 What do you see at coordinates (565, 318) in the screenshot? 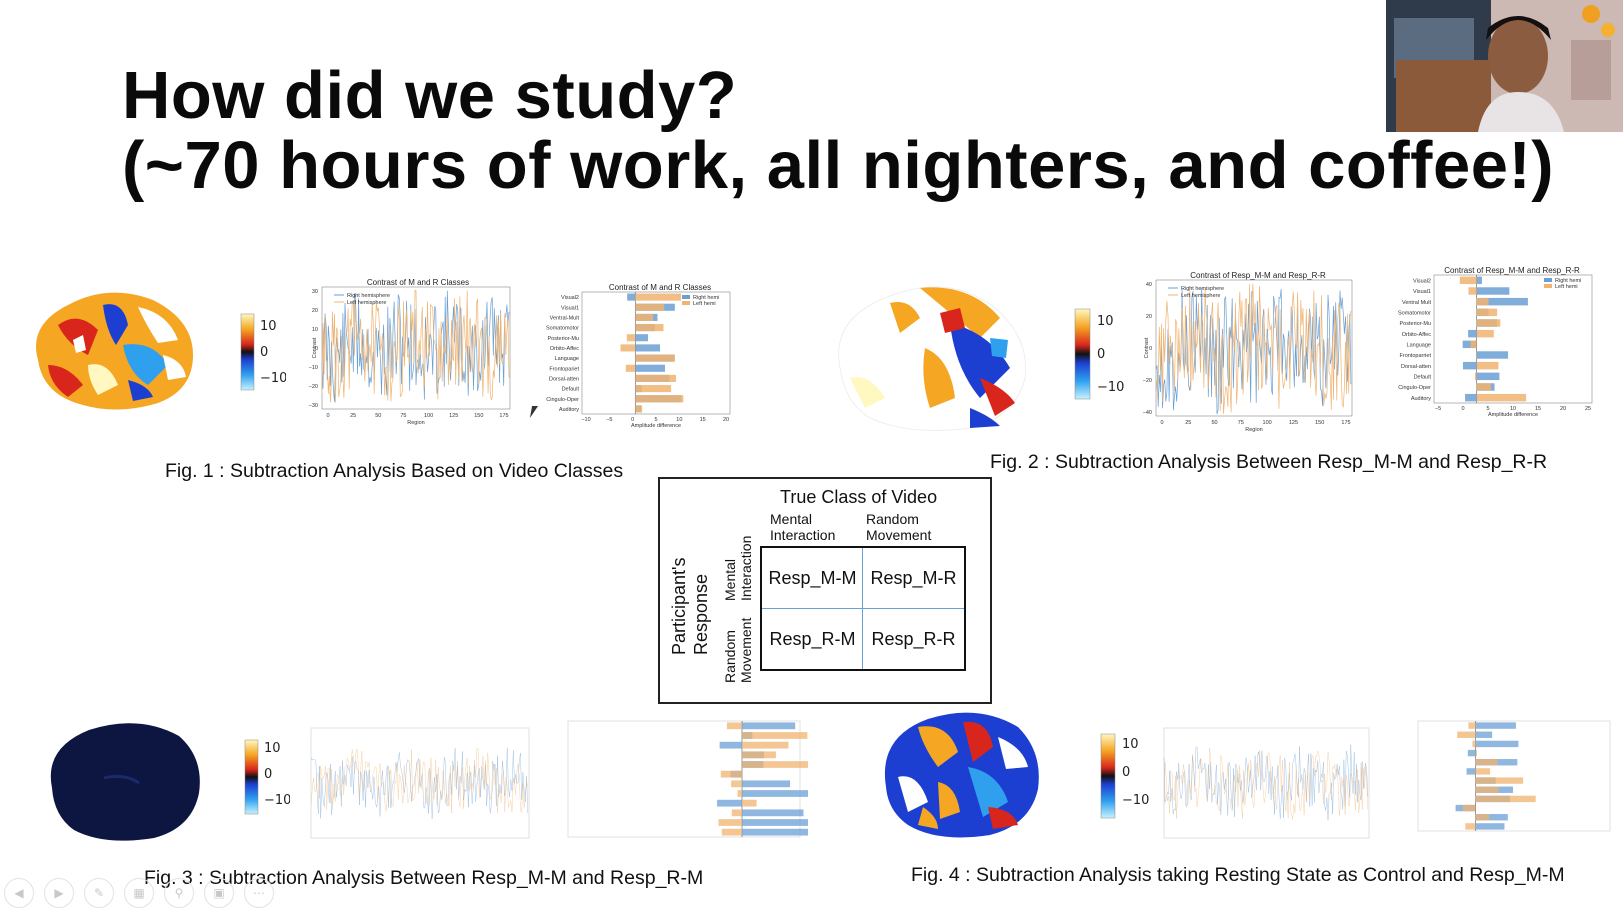
I see `category-label: Ventral-Mult` at bounding box center [565, 318].